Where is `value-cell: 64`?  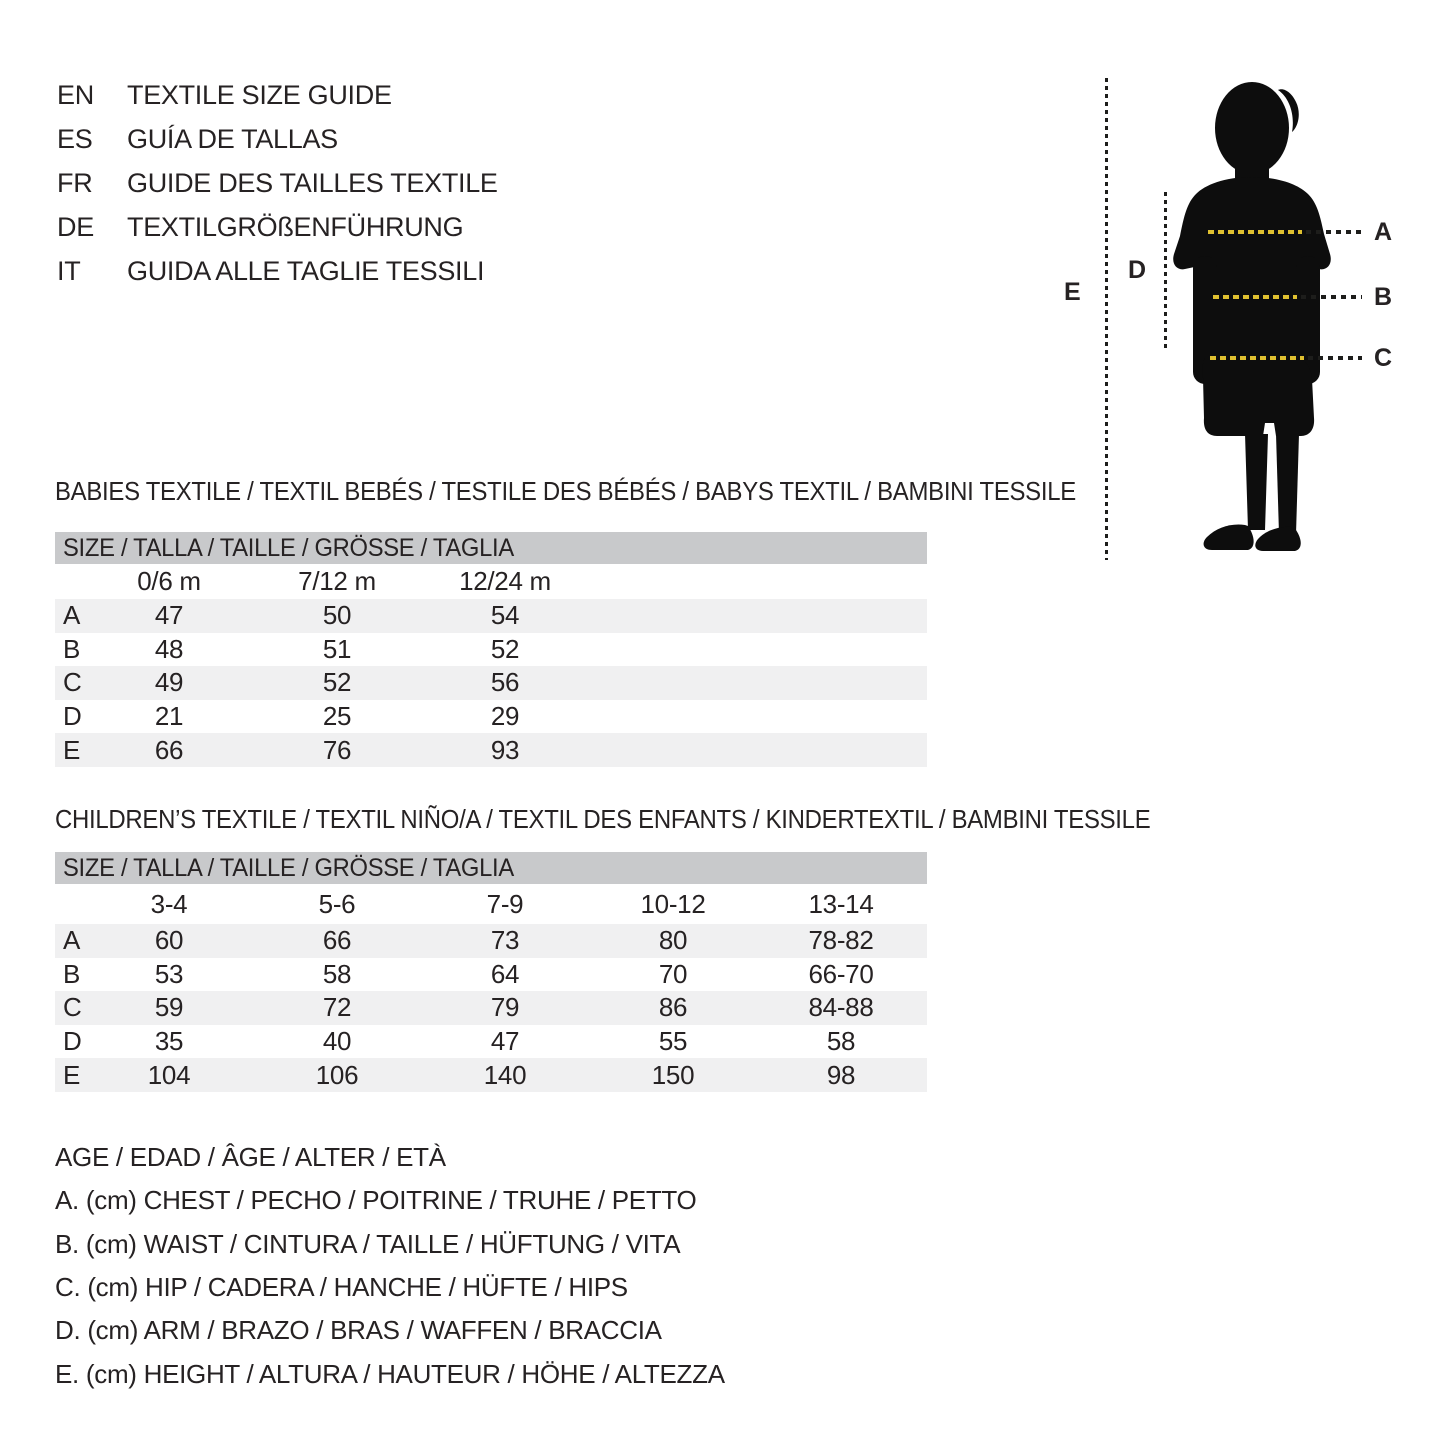 value-cell: 64 is located at coordinates (505, 973).